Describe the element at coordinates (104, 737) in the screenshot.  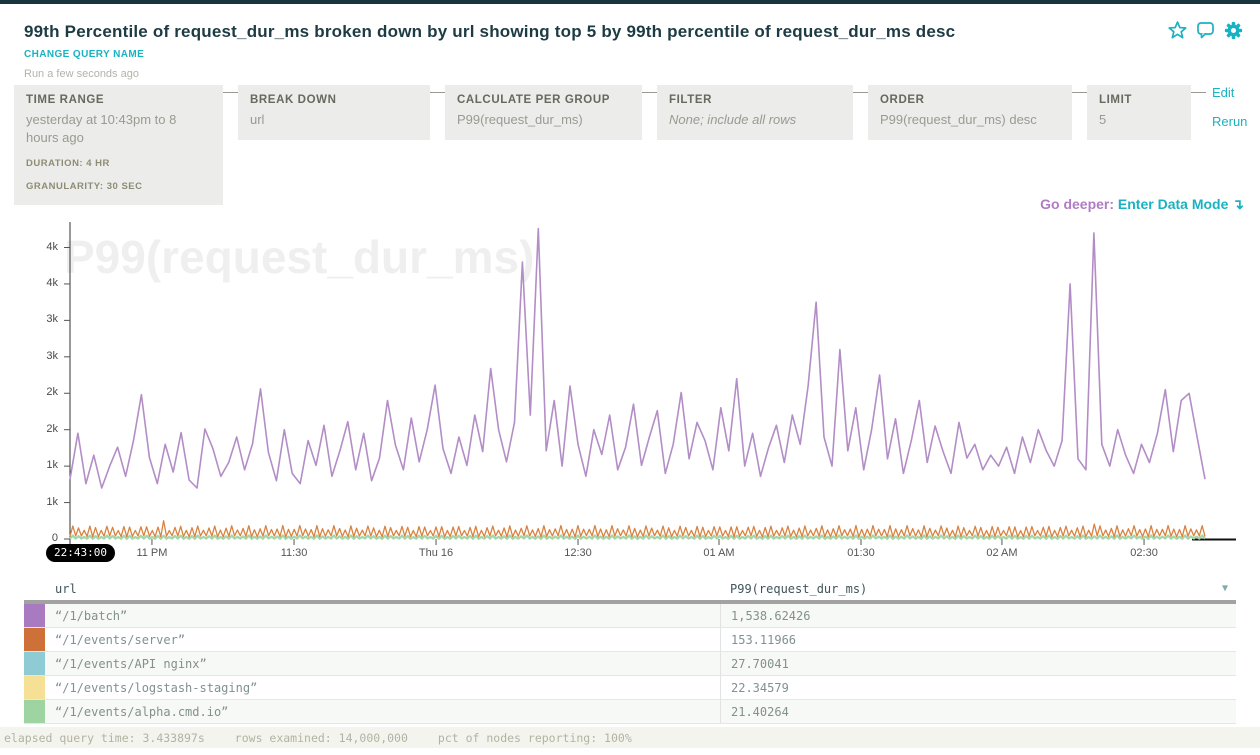
I see `footer-stat: elapsed query time: 3.433897s` at that location.